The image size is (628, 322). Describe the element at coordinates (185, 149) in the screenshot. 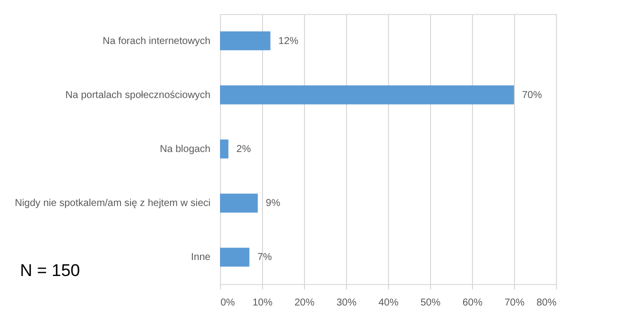

I see `y-tick-label: Na blogach` at that location.